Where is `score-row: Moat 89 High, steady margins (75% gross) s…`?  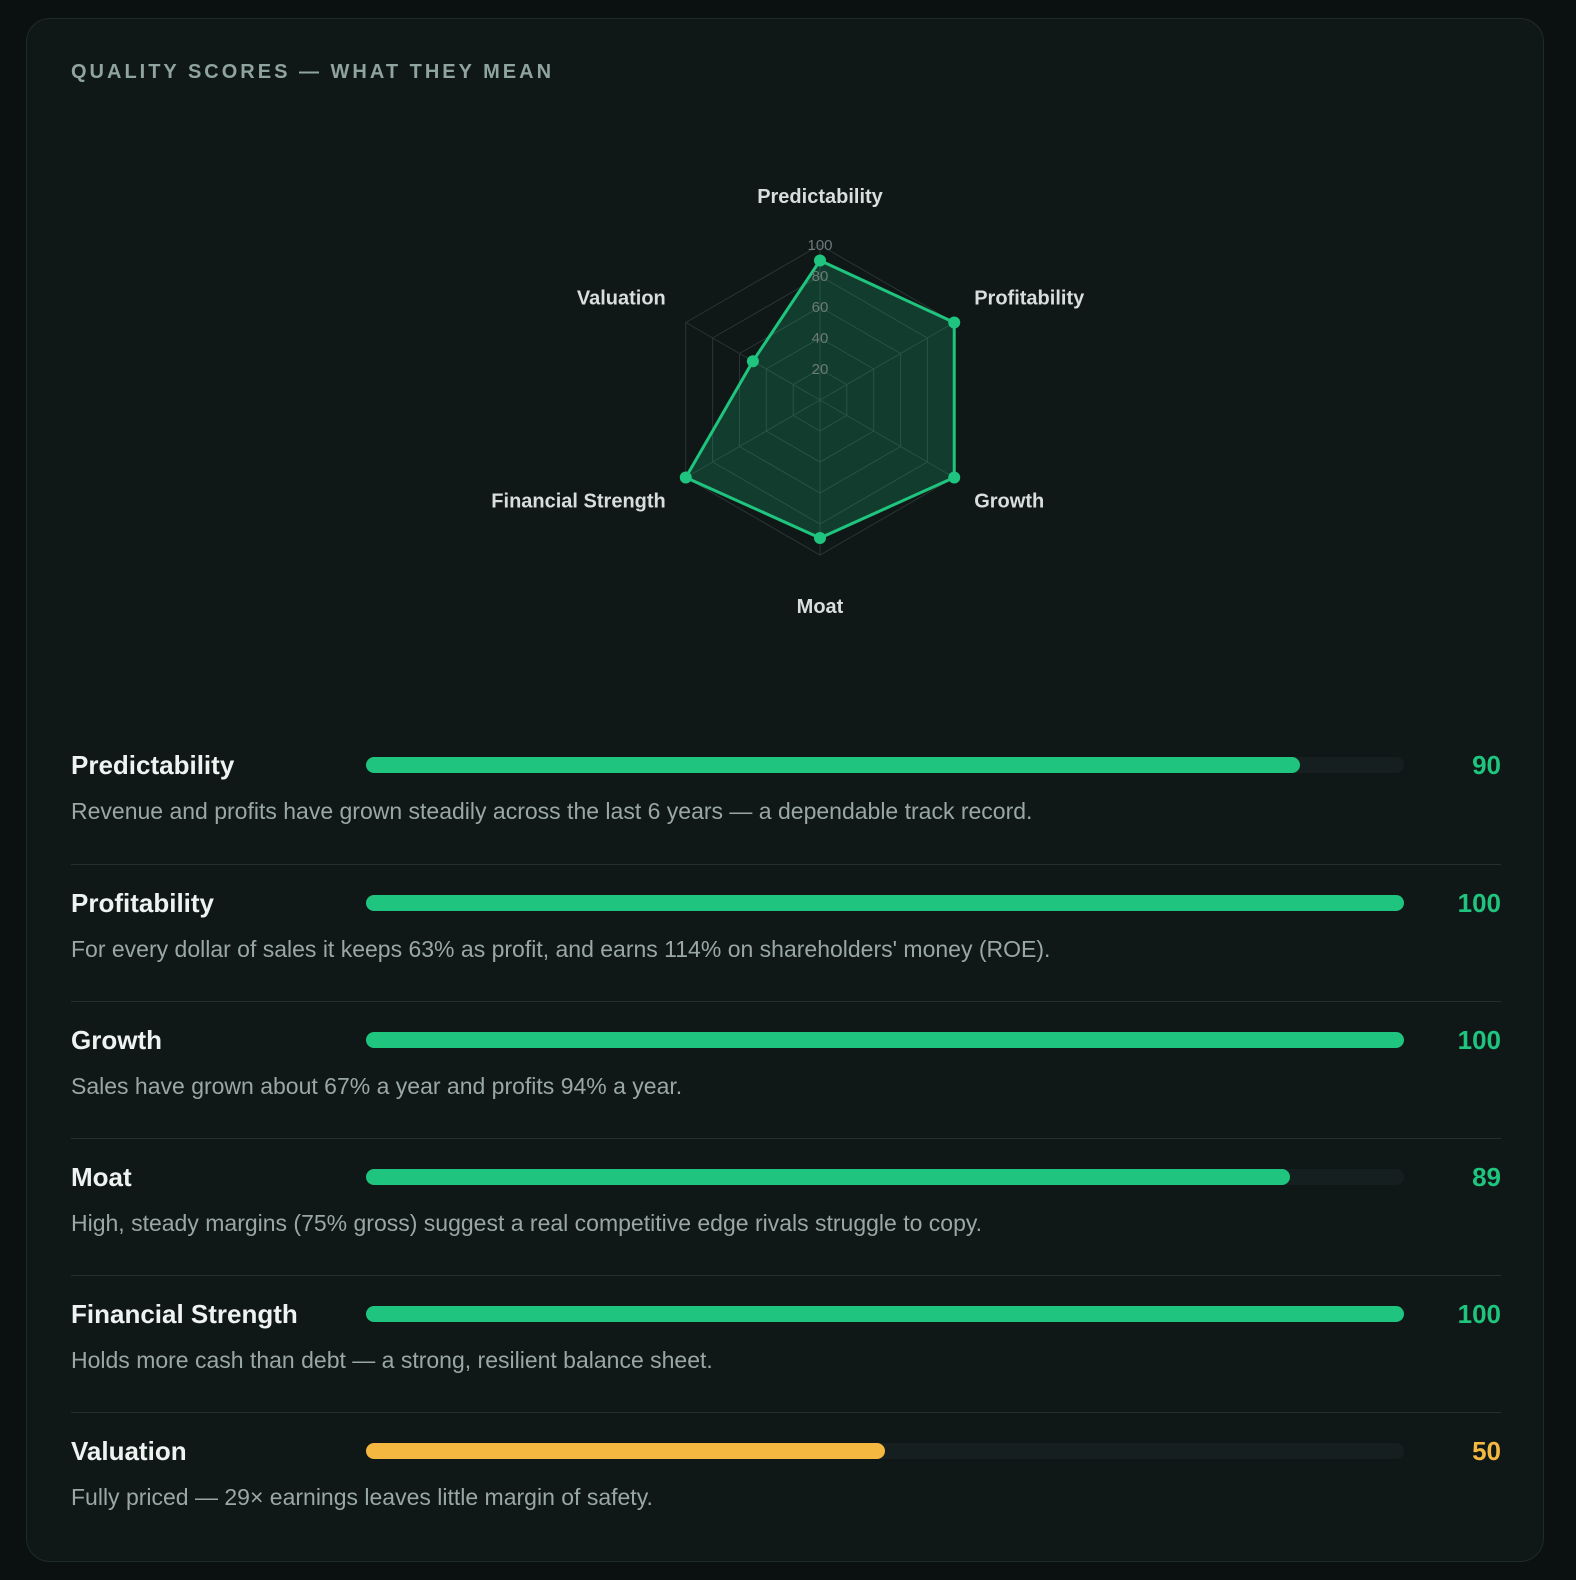
score-row: Moat 89 High, steady margins (75% gross) s… is located at coordinates (786, 1206).